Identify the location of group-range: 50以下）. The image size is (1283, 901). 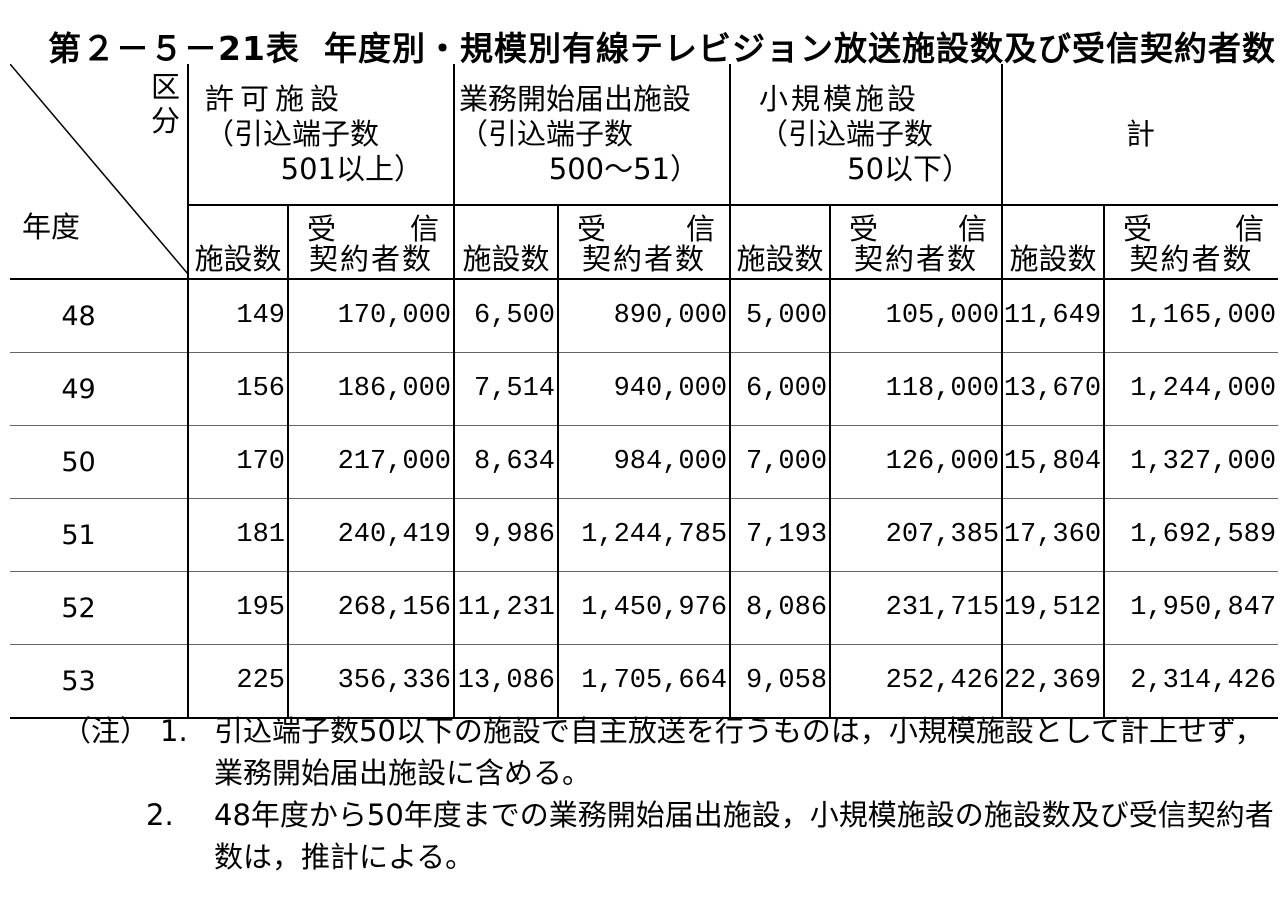
(909, 168).